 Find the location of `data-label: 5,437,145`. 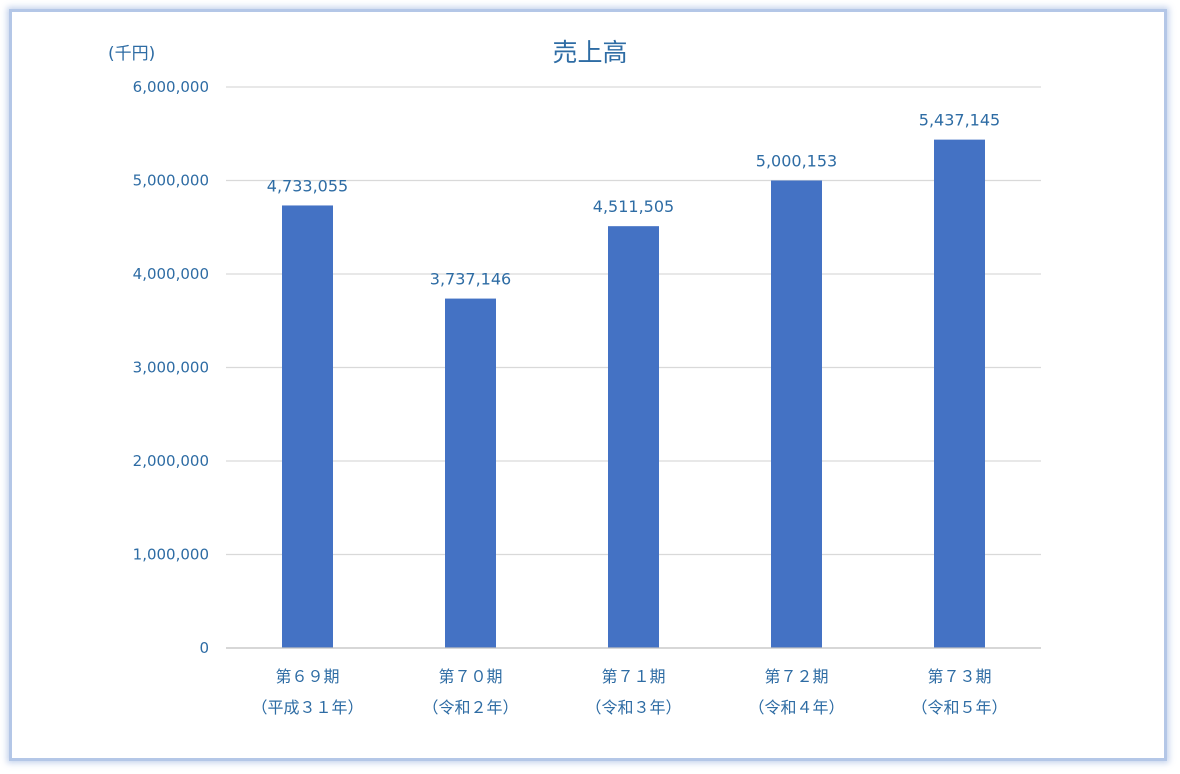

data-label: 5,437,145 is located at coordinates (959, 120).